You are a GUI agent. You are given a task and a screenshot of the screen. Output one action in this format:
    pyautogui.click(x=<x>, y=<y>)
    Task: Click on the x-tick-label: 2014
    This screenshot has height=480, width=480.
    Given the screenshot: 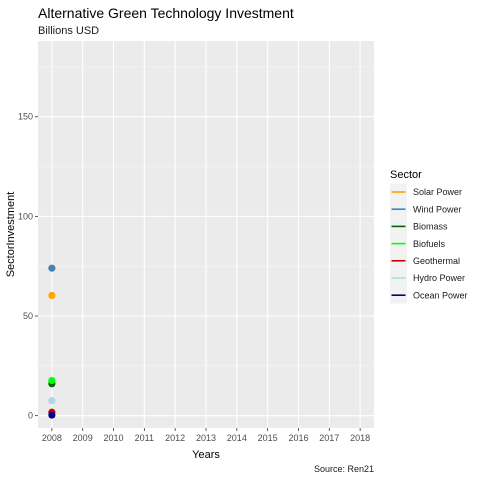 What is the action you would take?
    pyautogui.click(x=237, y=438)
    